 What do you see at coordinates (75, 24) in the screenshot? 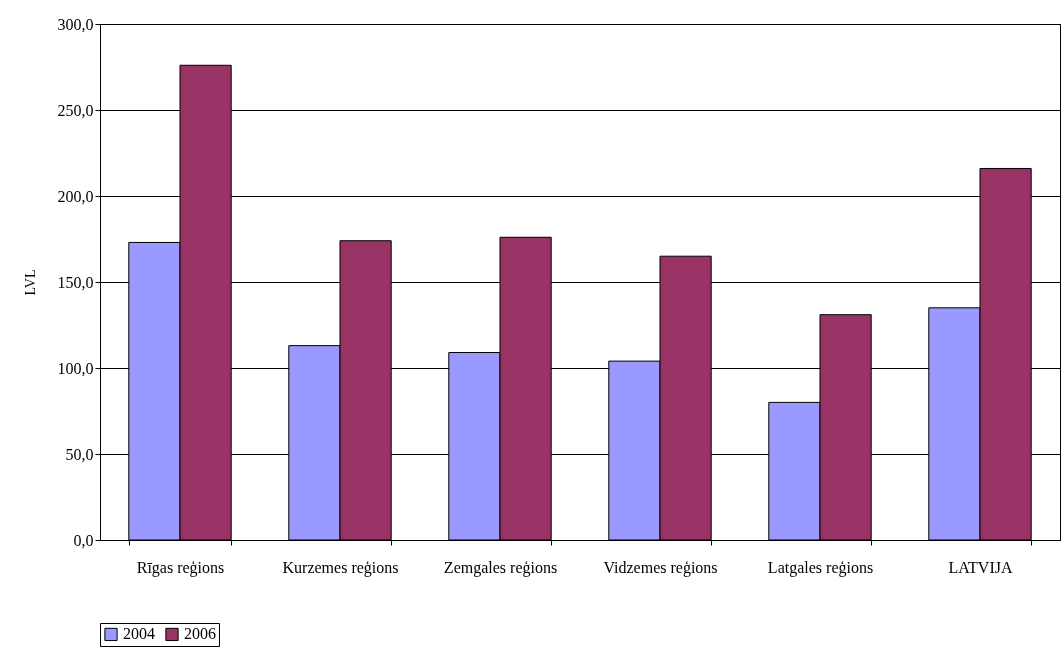
I see `y-tick-label: 300,0` at bounding box center [75, 24].